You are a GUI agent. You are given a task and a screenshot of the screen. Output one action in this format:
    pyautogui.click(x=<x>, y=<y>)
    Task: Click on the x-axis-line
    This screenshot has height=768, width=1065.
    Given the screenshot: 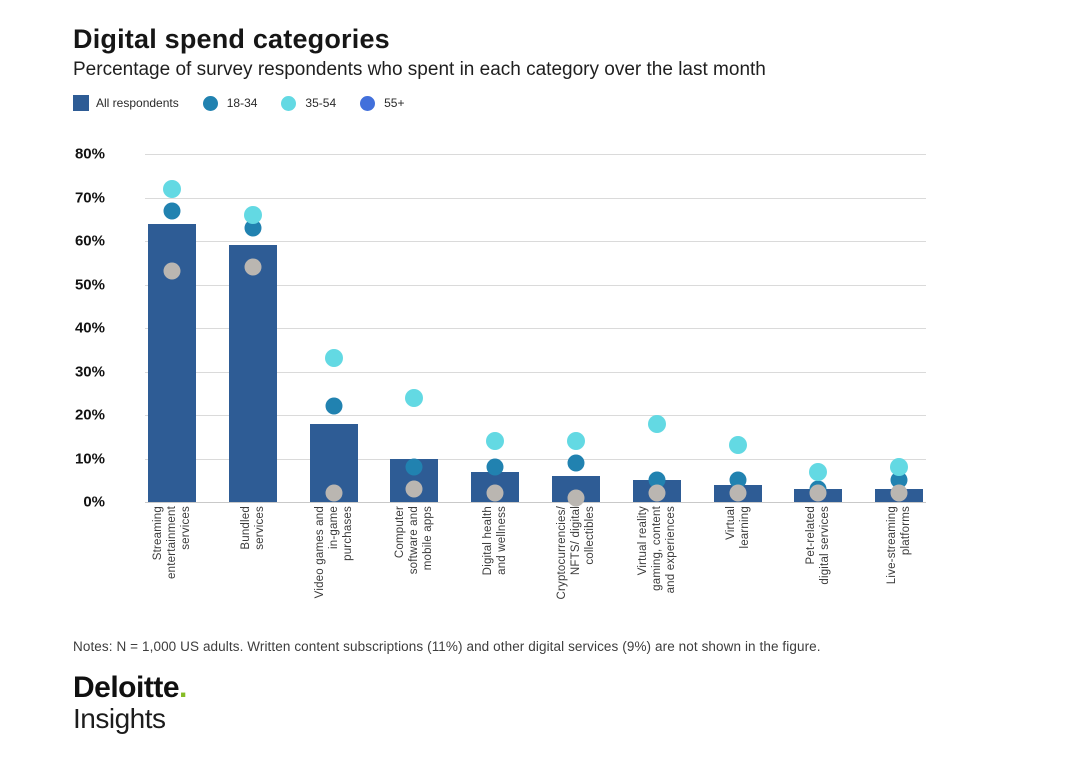 What is the action you would take?
    pyautogui.click(x=535, y=502)
    